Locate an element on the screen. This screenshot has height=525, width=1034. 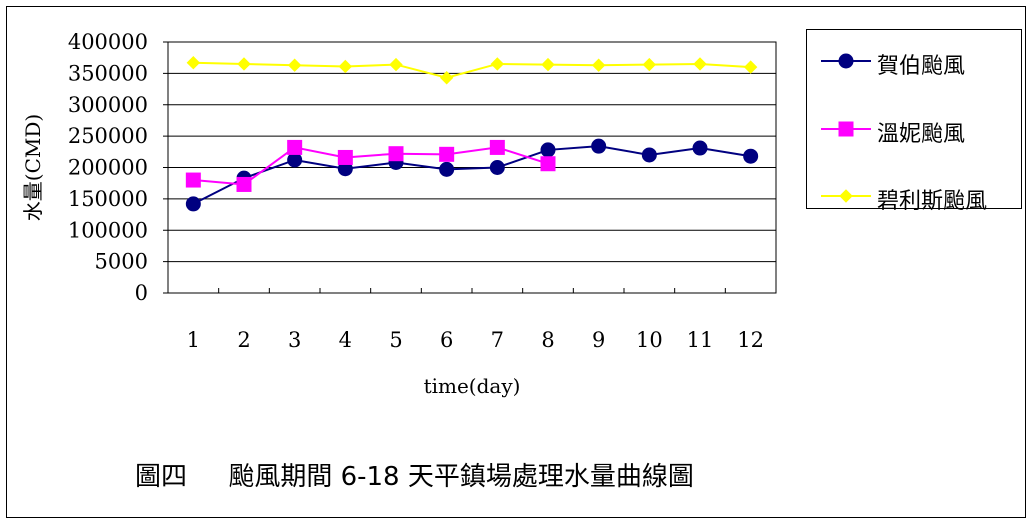
y-tick-label: 150000 is located at coordinates (108, 199).